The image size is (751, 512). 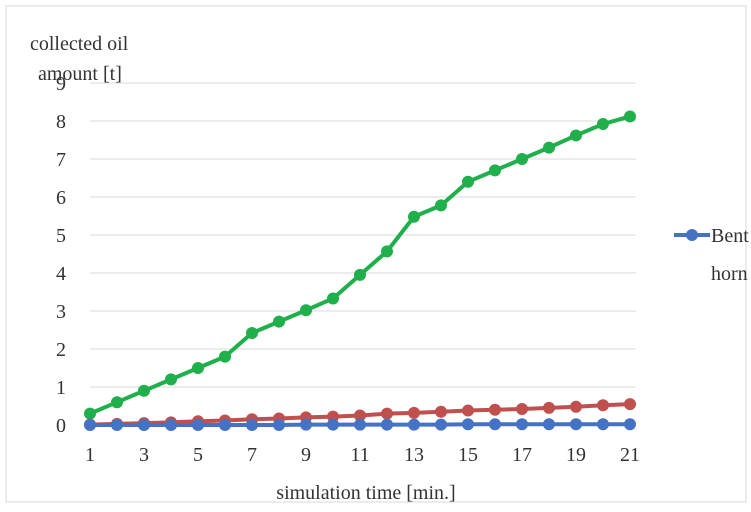 I want to click on x-tick-label: 17, so click(x=522, y=455).